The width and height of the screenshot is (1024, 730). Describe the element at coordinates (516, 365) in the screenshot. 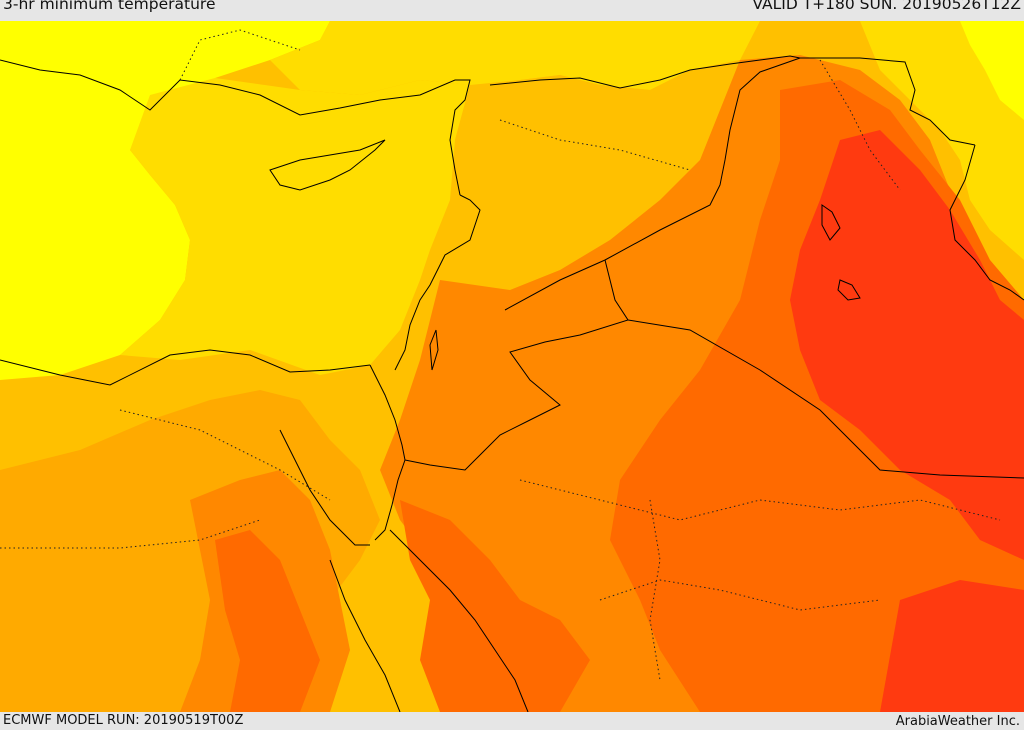

I see `border-jordan-saudi` at that location.